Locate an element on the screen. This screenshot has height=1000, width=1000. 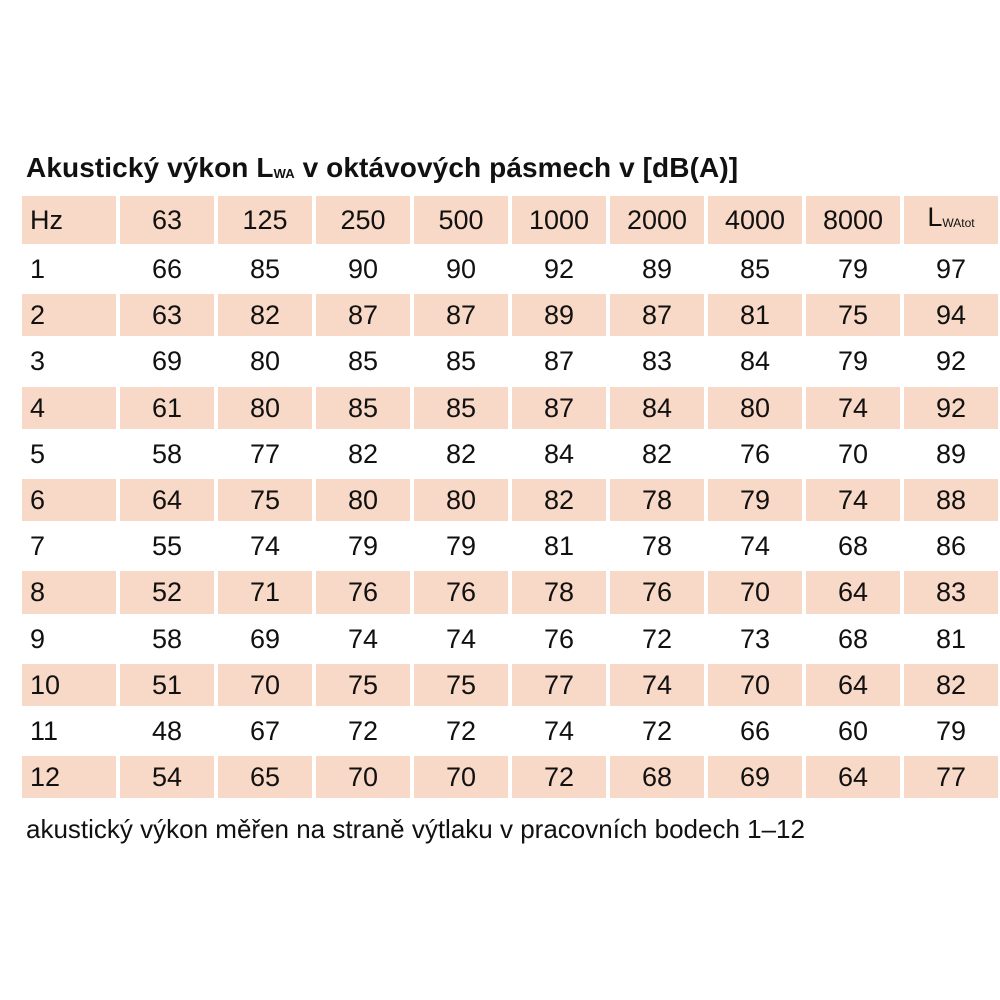
value-cell: 88 is located at coordinates (951, 500).